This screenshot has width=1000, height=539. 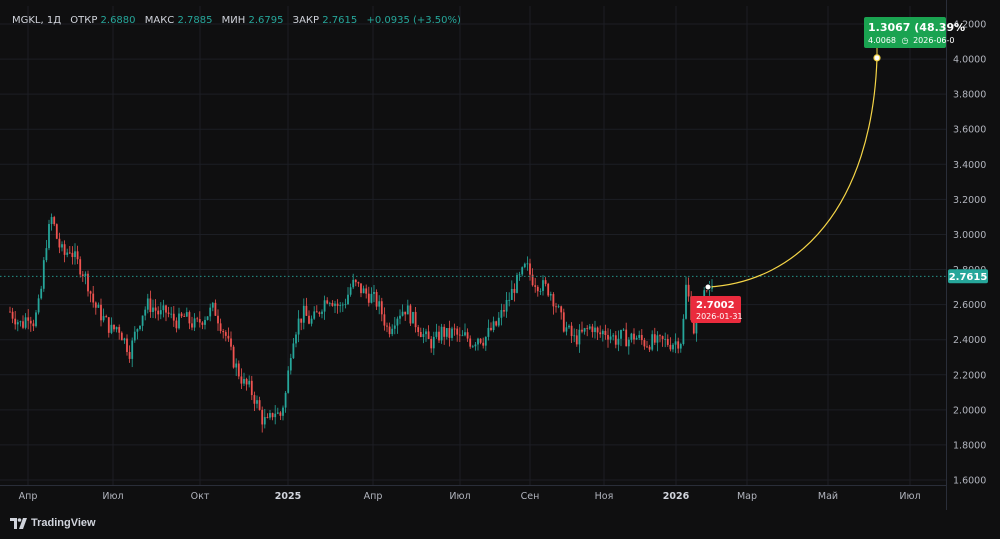 What do you see at coordinates (969, 95) in the screenshot?
I see `price-tick-label: 3.8000` at bounding box center [969, 95].